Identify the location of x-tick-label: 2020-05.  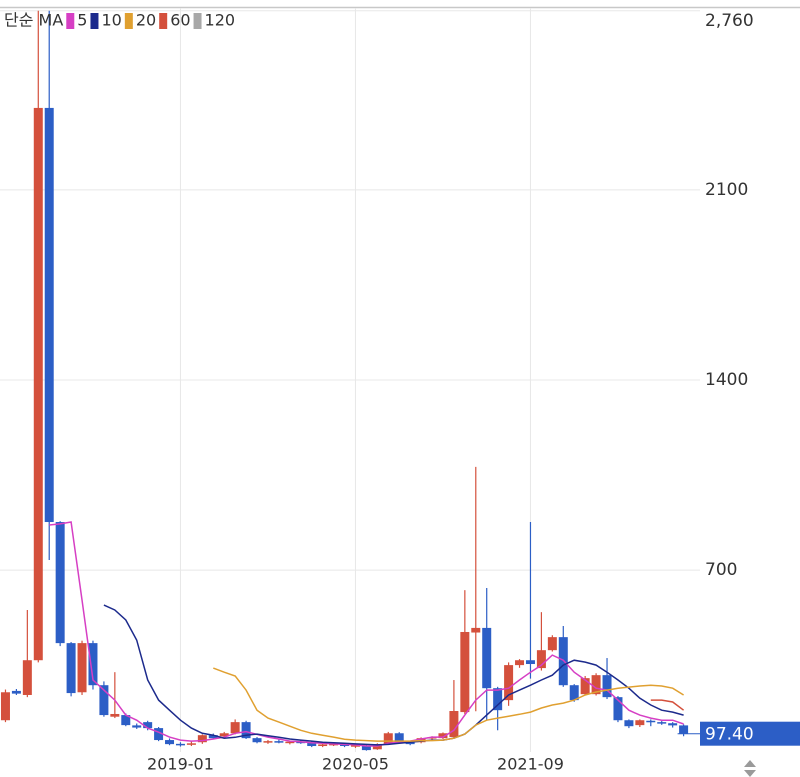
(355, 764).